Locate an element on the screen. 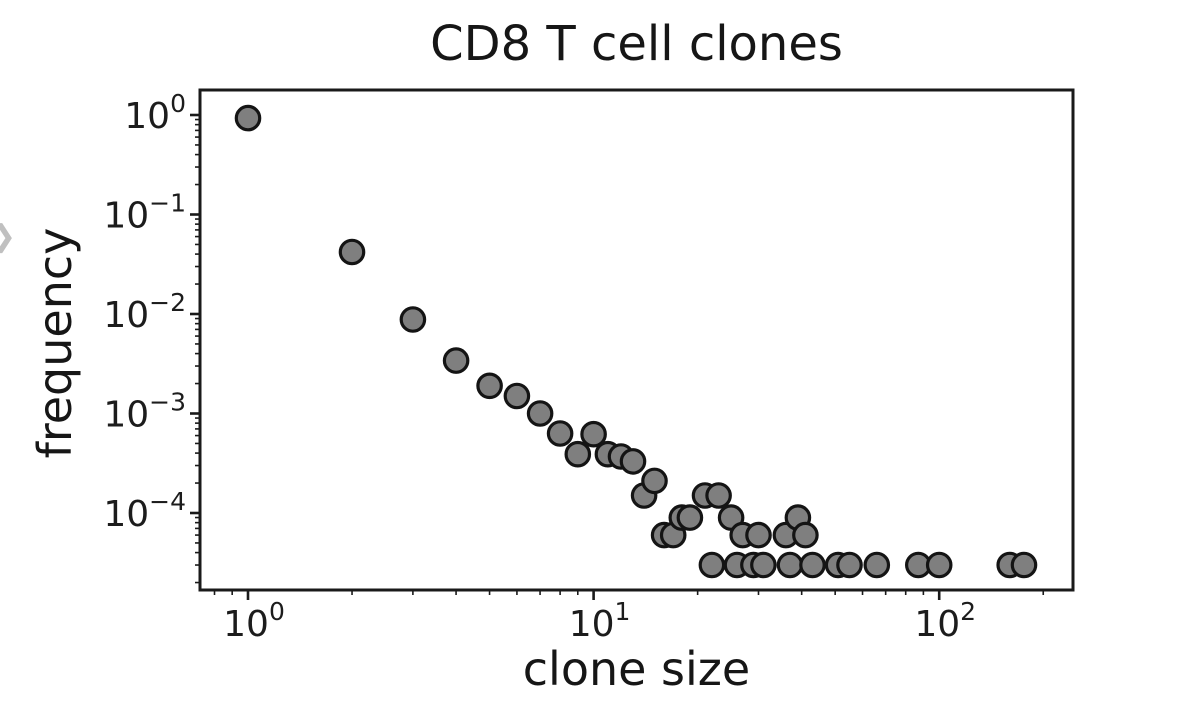 The image size is (1177, 718). x-axis-label: clone size is located at coordinates (636, 669).